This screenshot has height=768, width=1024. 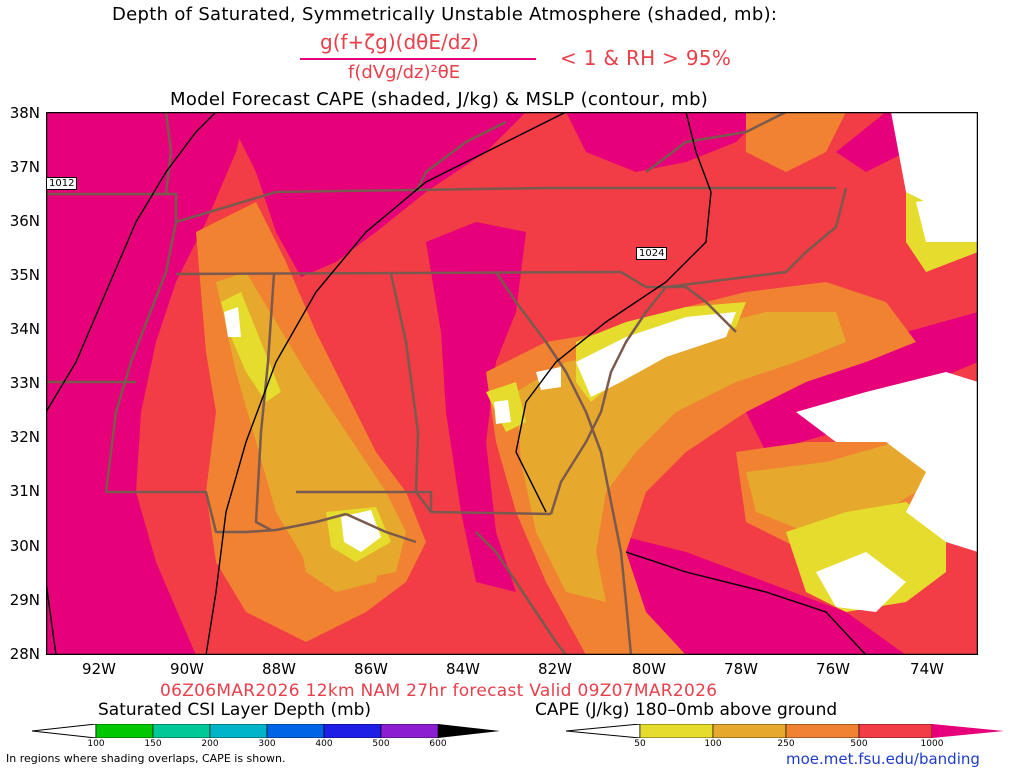 What do you see at coordinates (24, 546) in the screenshot?
I see `lat-label: 30N` at bounding box center [24, 546].